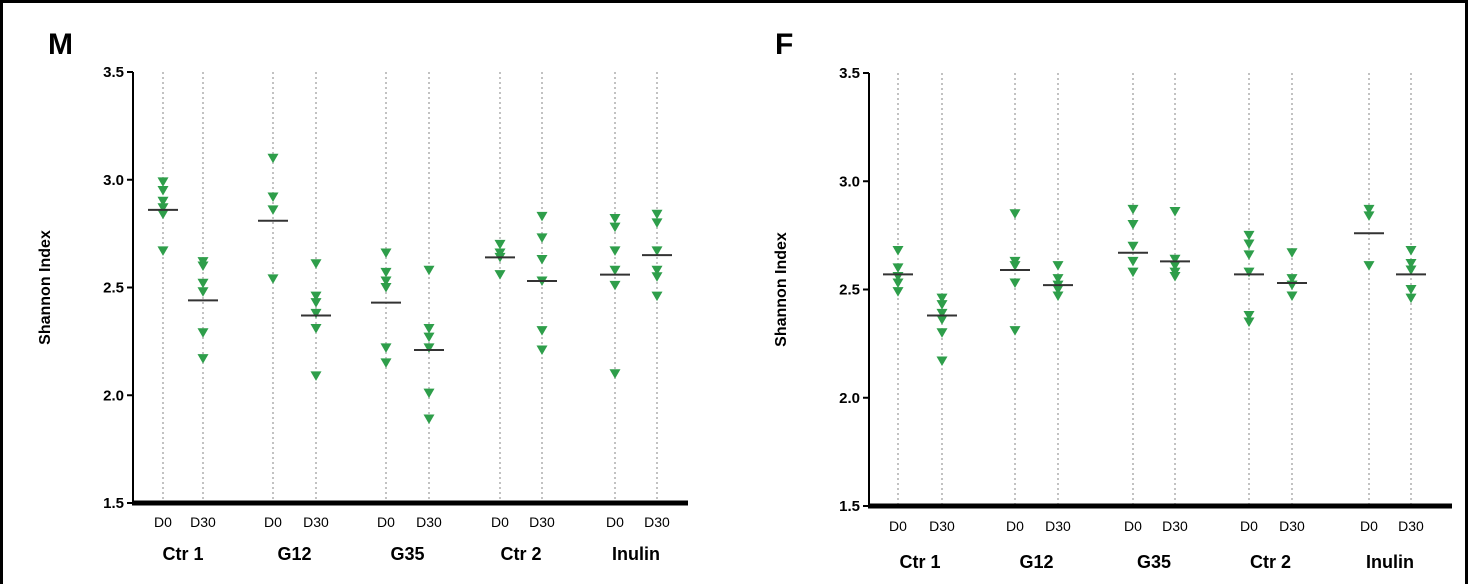 The width and height of the screenshot is (1468, 584). What do you see at coordinates (113, 180) in the screenshot?
I see `y-tick-label: 3.0` at bounding box center [113, 180].